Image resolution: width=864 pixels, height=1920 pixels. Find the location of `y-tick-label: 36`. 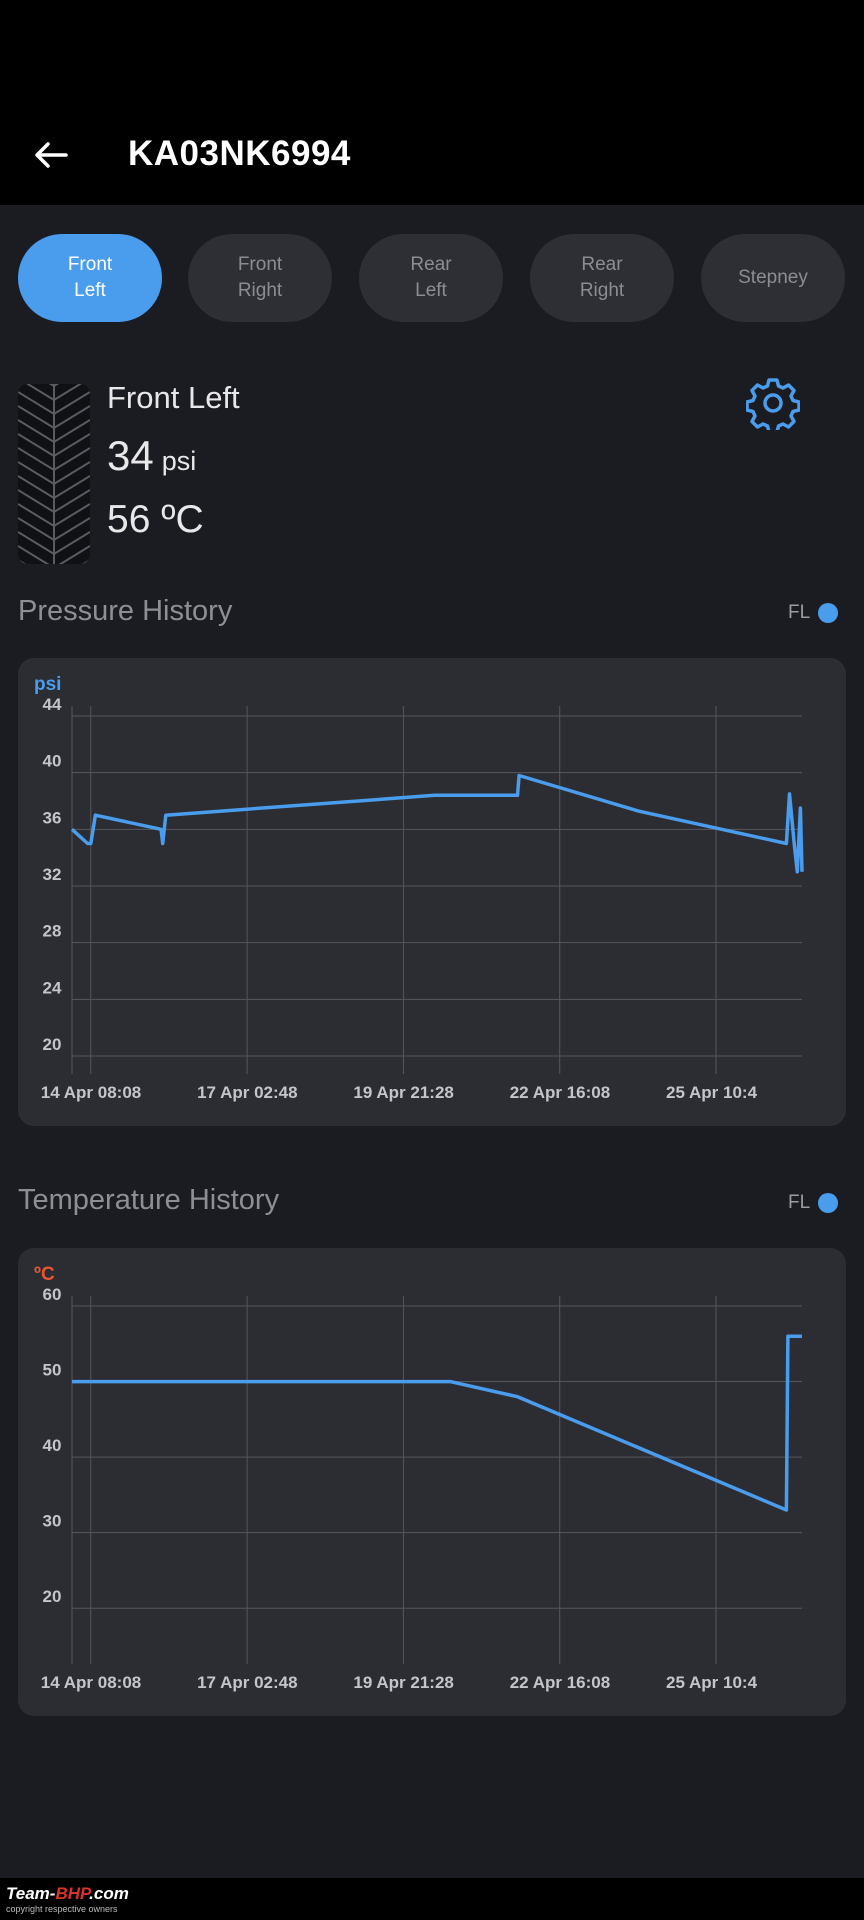

y-tick-label: 36 is located at coordinates (52, 817).